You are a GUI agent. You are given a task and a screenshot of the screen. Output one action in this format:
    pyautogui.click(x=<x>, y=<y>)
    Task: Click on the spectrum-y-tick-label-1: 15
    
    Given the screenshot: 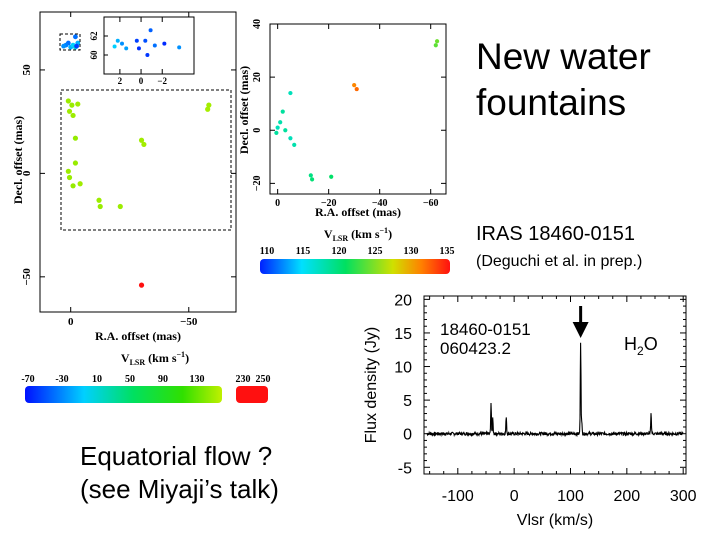 What is the action you would take?
    pyautogui.click(x=403, y=334)
    